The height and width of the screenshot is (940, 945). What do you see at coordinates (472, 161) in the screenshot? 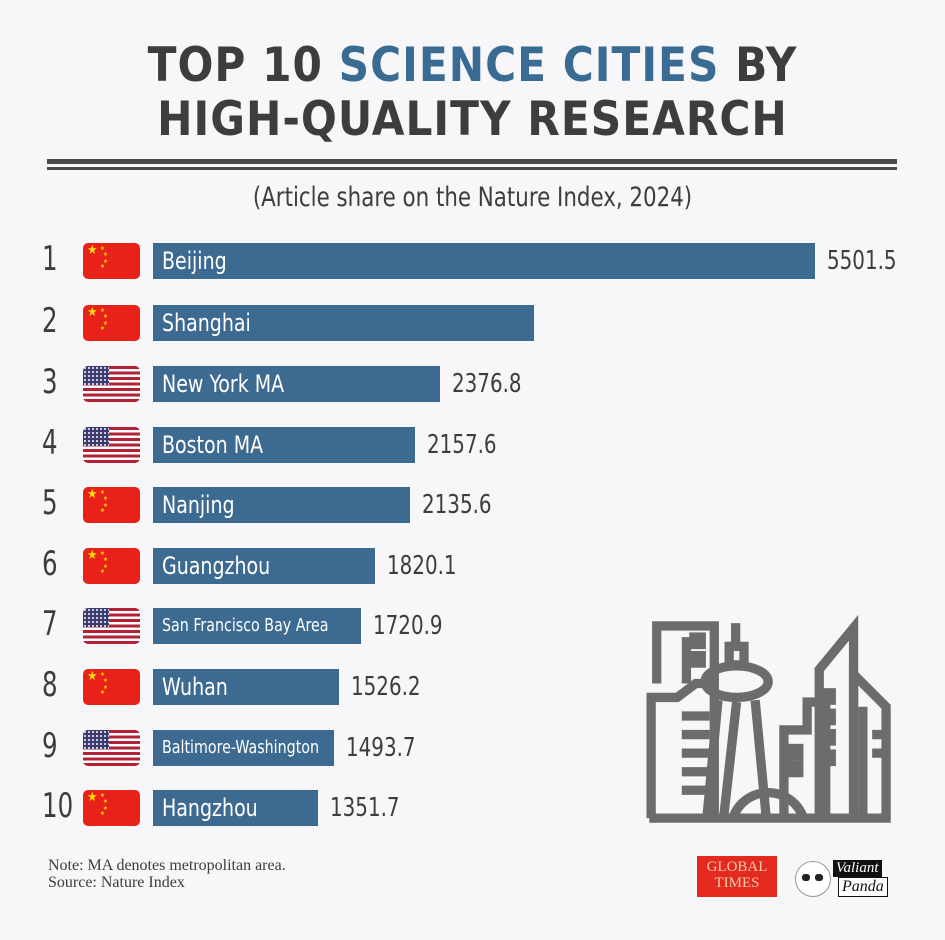
I see `divider-thick` at bounding box center [472, 161].